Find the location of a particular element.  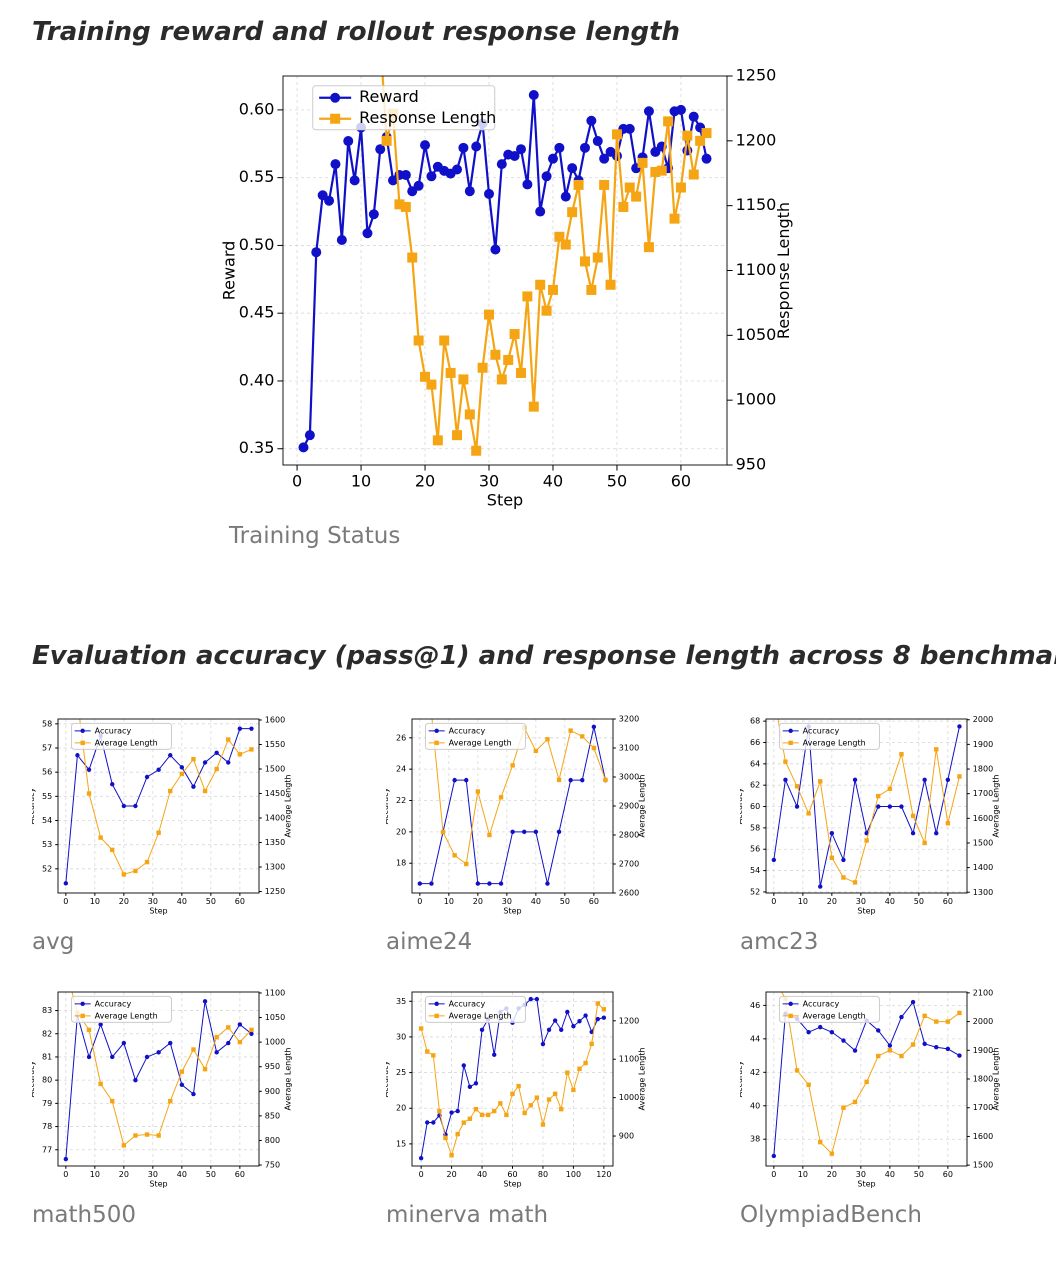

y-tick-label: 30 is located at coordinates (401, 1036).